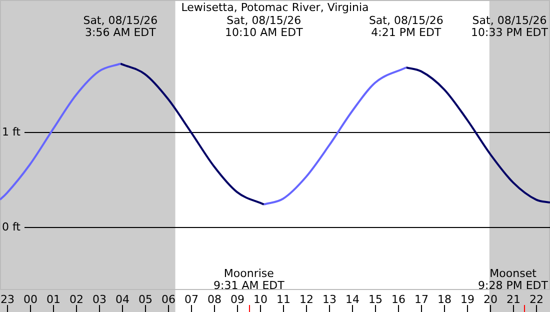  Describe the element at coordinates (120, 26) in the screenshot. I see `annotation: Sat, 08/15/26 3:56 AM EDT` at that location.